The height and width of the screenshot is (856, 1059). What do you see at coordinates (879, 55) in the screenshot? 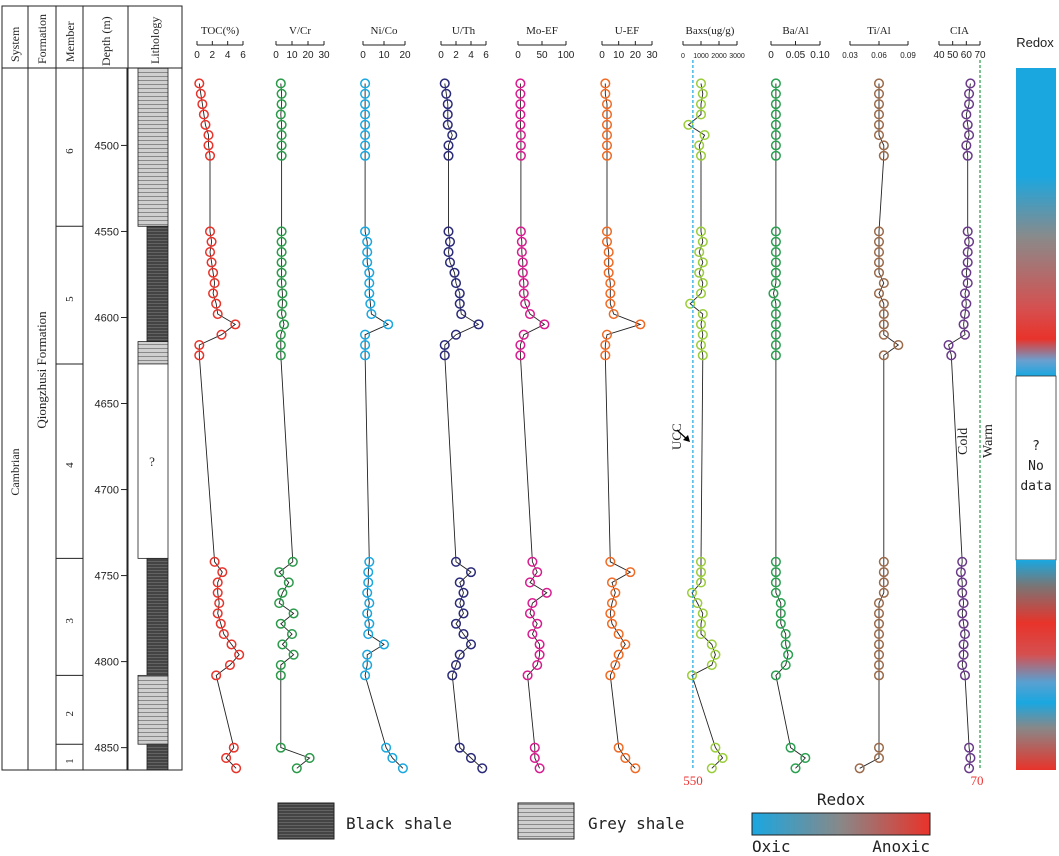
I see `panel-tick-label: 0.06` at bounding box center [879, 55].